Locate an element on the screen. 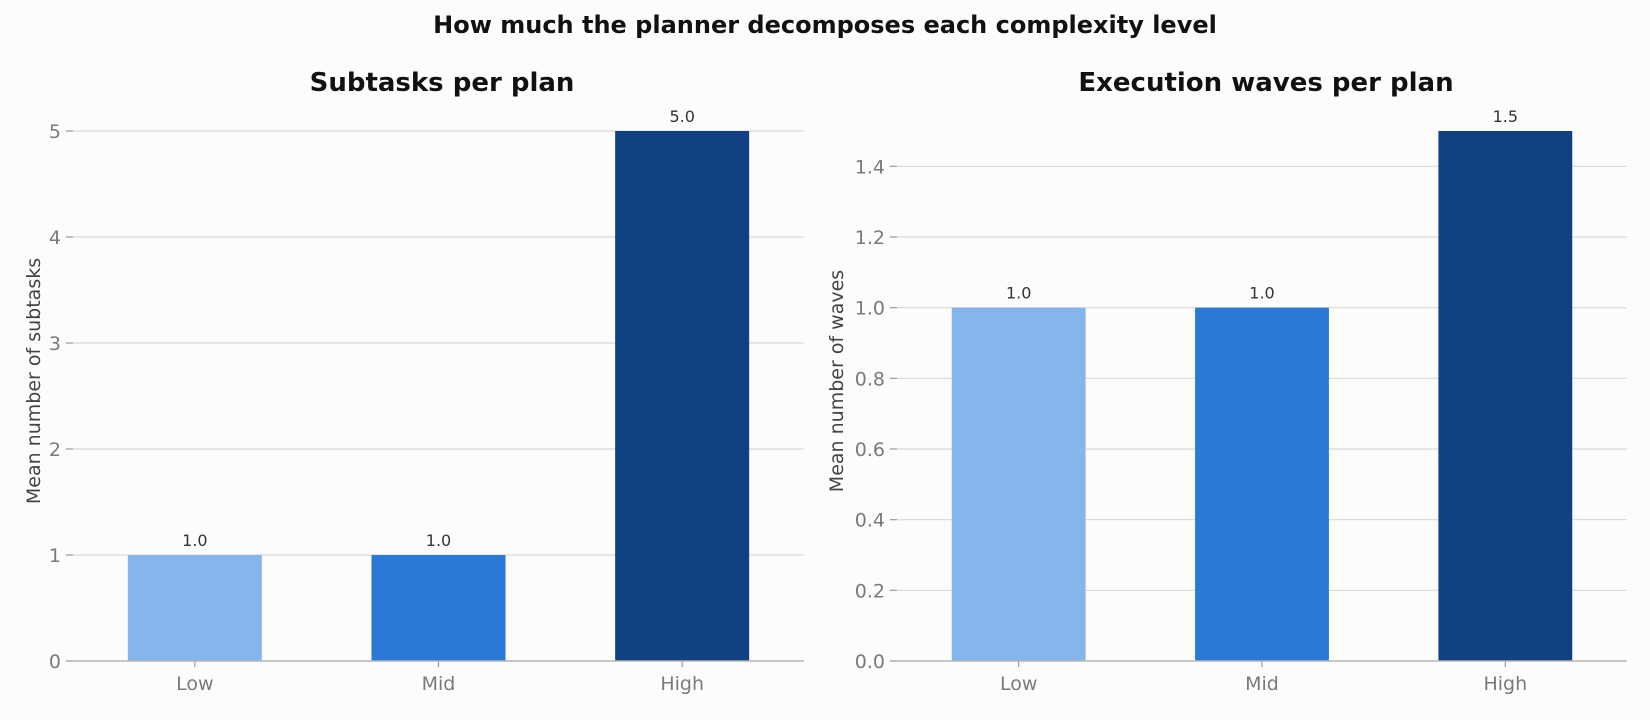  waves-bar-high is located at coordinates (1505, 396).